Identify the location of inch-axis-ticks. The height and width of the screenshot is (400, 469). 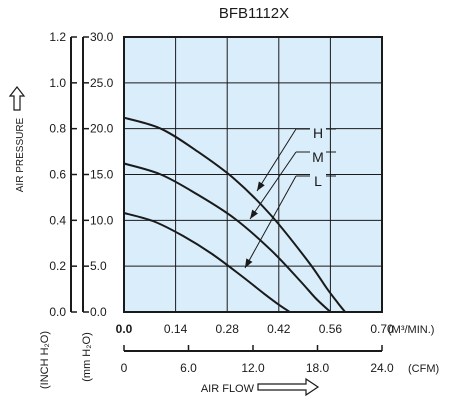
(74, 174).